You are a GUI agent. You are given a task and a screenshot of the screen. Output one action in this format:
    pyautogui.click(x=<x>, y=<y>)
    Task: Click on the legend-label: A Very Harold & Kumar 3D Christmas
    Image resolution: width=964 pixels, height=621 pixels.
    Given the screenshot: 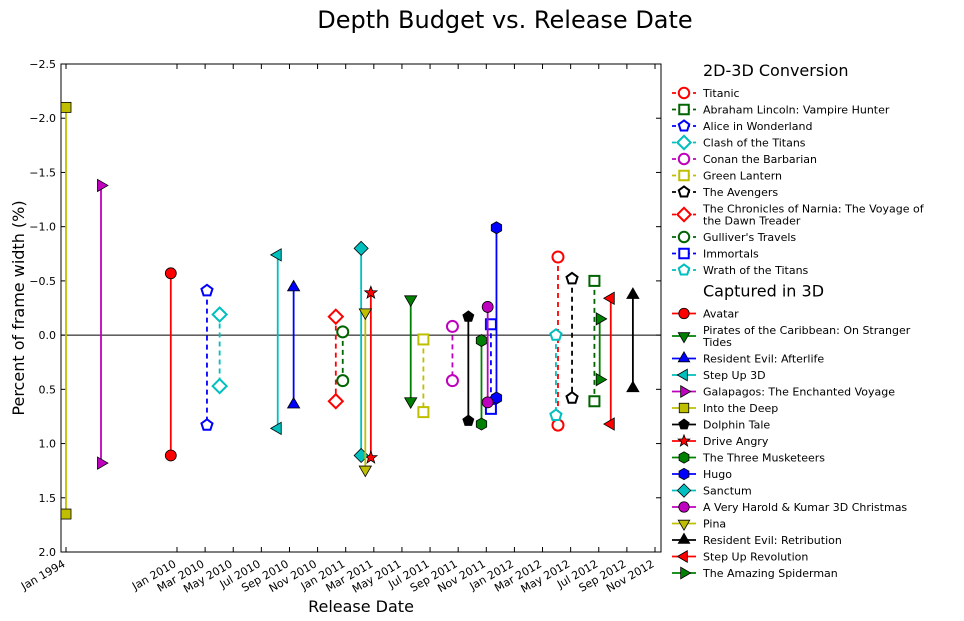 What is the action you would take?
    pyautogui.click(x=805, y=507)
    